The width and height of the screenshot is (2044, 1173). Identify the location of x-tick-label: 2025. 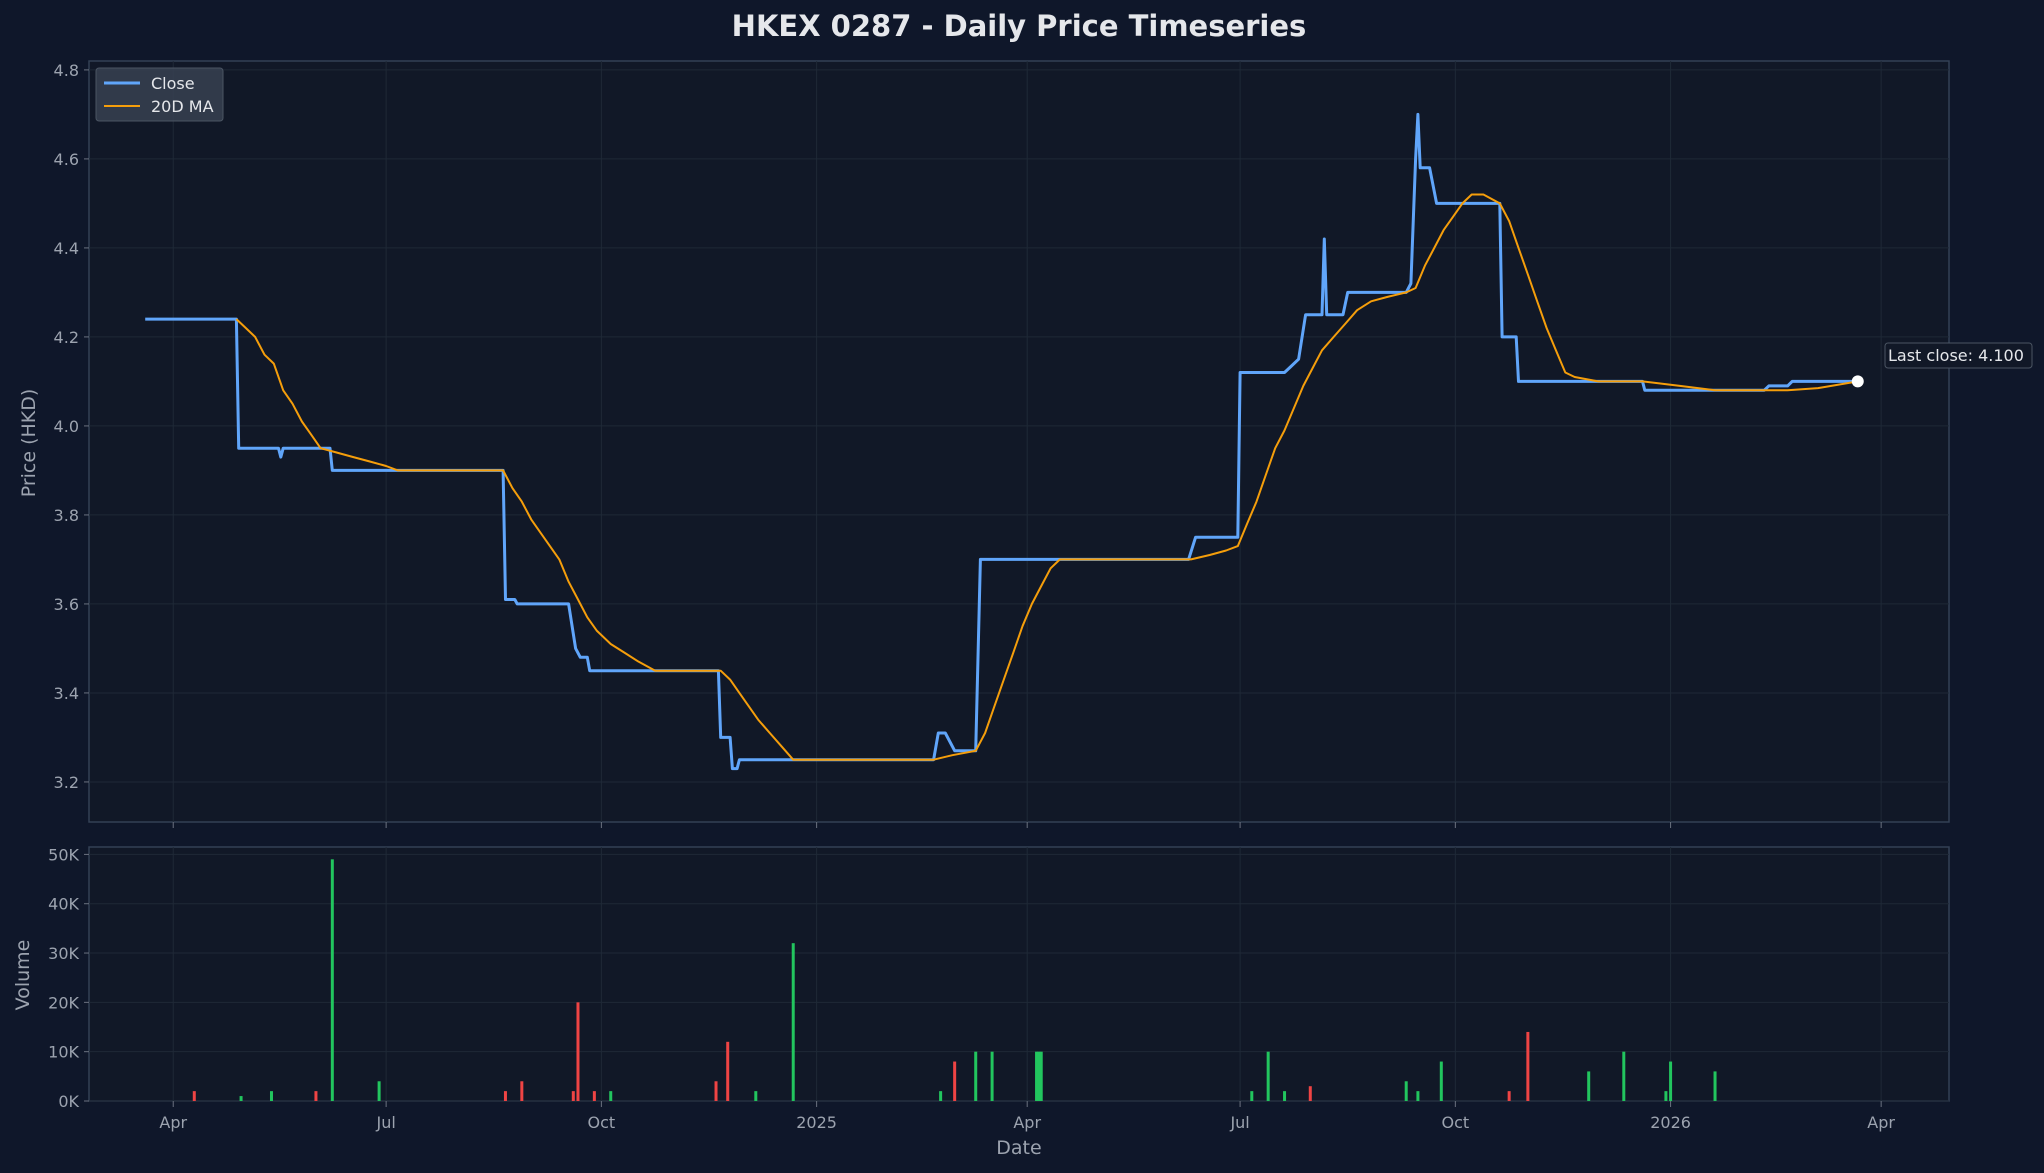
(816, 1122).